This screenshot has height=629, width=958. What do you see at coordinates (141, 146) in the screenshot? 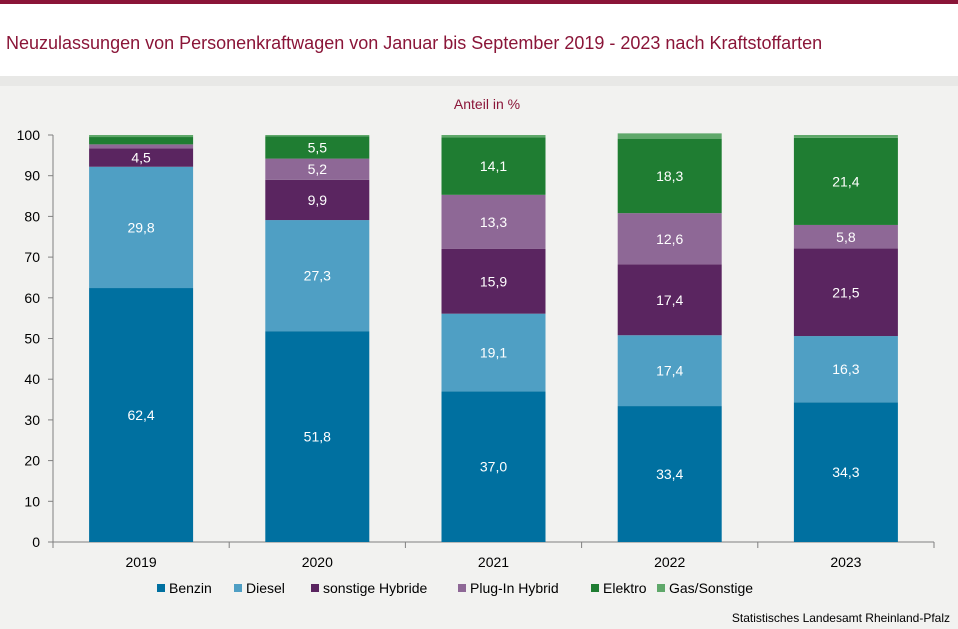
I see `bar-segment-plug-in-hybrid-2019` at bounding box center [141, 146].